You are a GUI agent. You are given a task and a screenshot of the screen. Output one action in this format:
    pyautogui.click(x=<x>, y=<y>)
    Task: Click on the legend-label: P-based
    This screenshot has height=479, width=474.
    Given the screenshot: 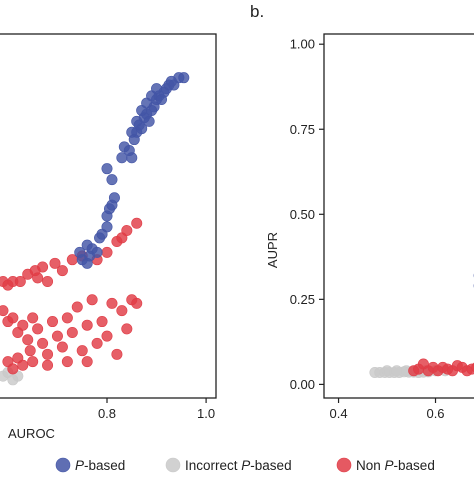 What is the action you would take?
    pyautogui.click(x=100, y=465)
    